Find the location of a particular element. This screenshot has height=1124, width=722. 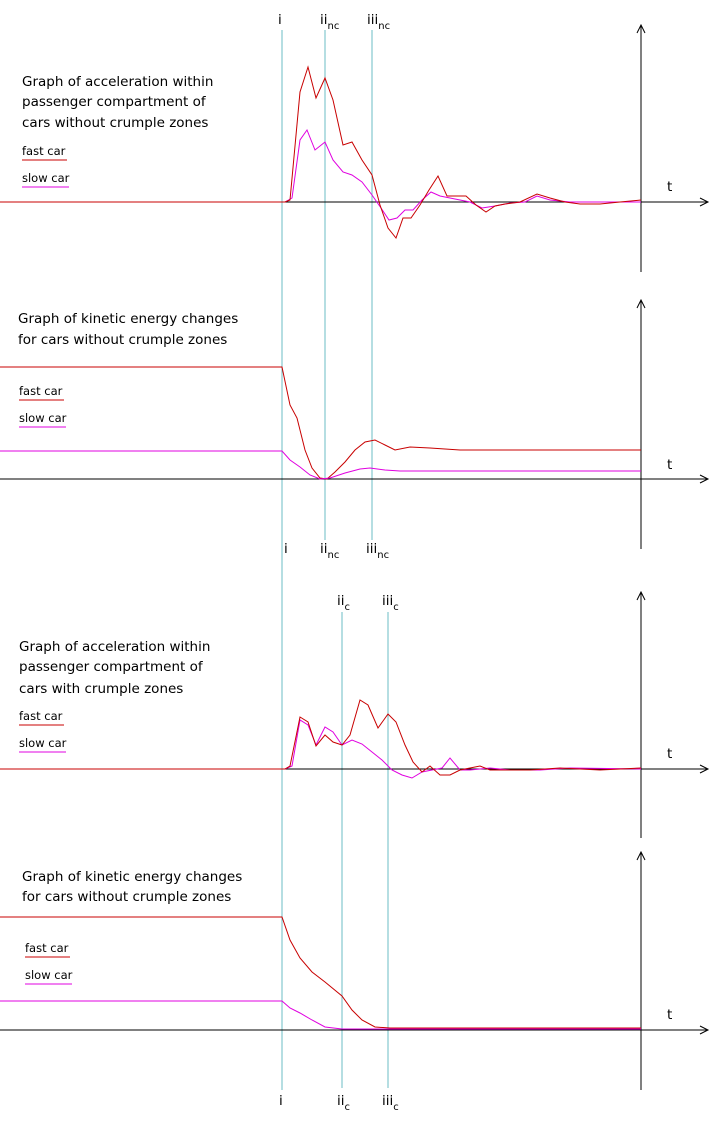

graph-title: cars without crumple zones is located at coordinates (115, 123).